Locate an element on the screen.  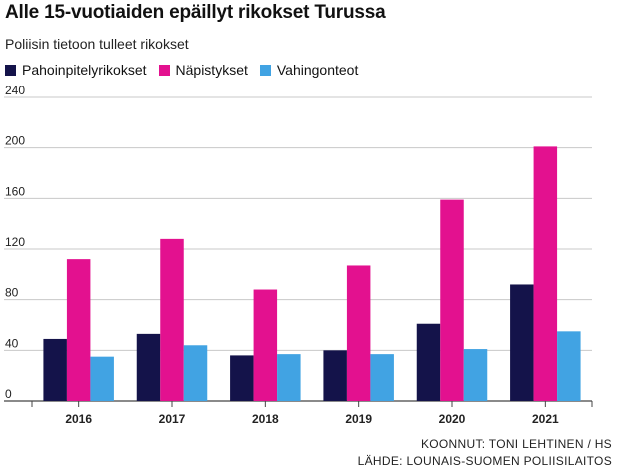
y-tick-label: 80 is located at coordinates (12, 293).